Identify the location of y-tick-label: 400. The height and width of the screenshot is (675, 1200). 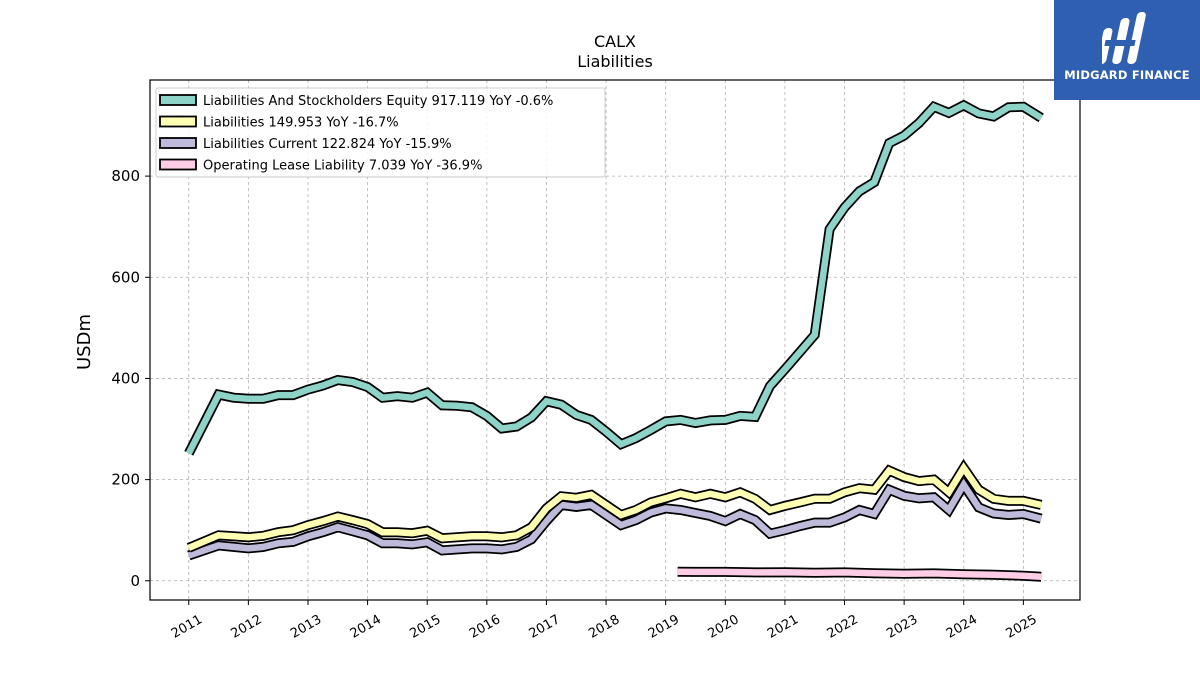
(125, 378).